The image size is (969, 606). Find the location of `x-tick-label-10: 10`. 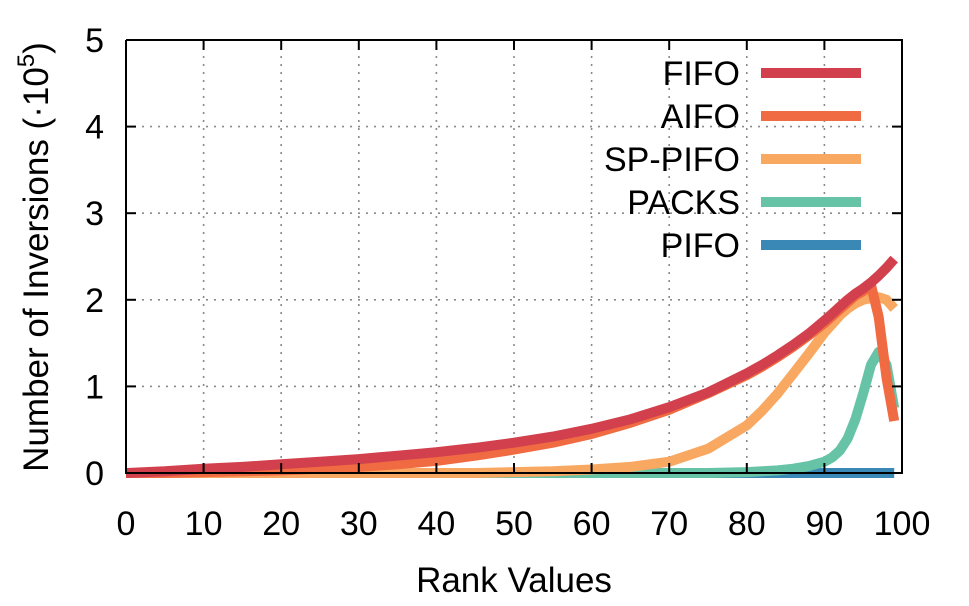

x-tick-label-10: 10 is located at coordinates (204, 524).